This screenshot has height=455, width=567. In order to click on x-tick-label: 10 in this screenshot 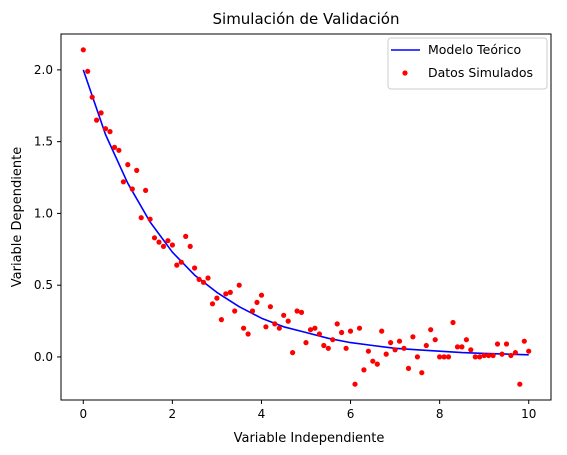, I will do `click(528, 414)`.